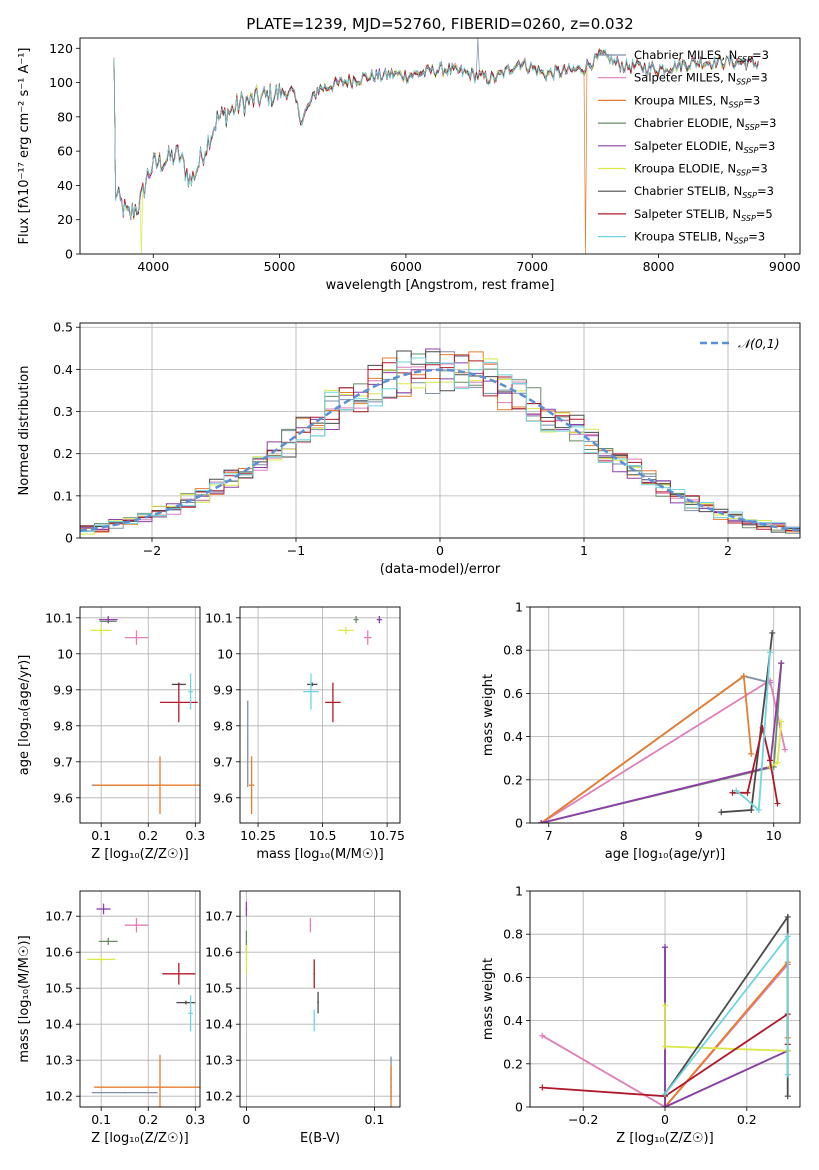 The height and width of the screenshot is (1170, 819). What do you see at coordinates (699, 835) in the screenshot?
I see `x-tick-label: 9` at bounding box center [699, 835].